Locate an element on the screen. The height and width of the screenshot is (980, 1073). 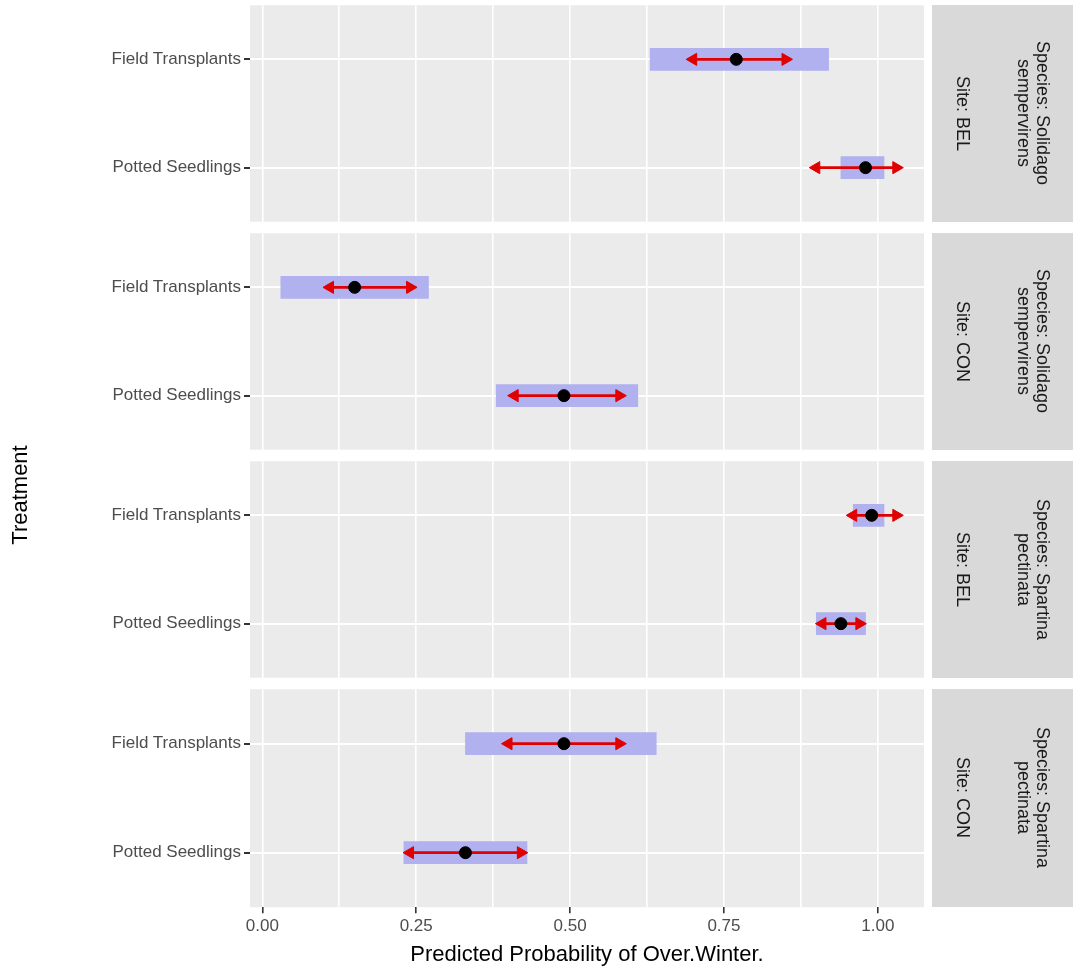
x-tick-label: 0.75 is located at coordinates (724, 925).